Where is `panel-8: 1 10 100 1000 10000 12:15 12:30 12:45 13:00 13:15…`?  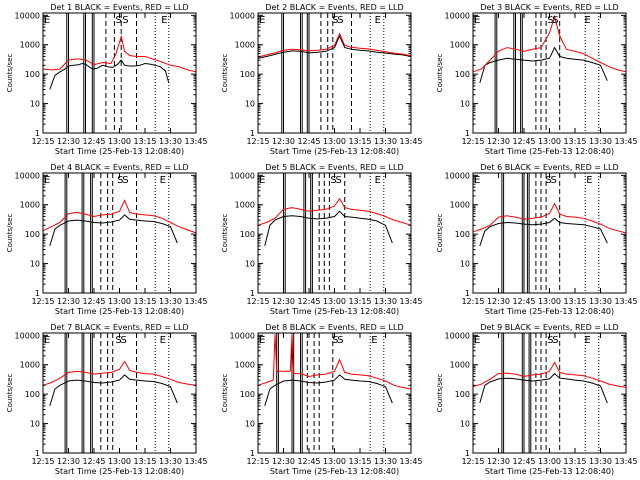 panel-8: 1 10 100 1000 10000 12:15 12:30 12:45 13:00 13:15… is located at coordinates (322, 399).